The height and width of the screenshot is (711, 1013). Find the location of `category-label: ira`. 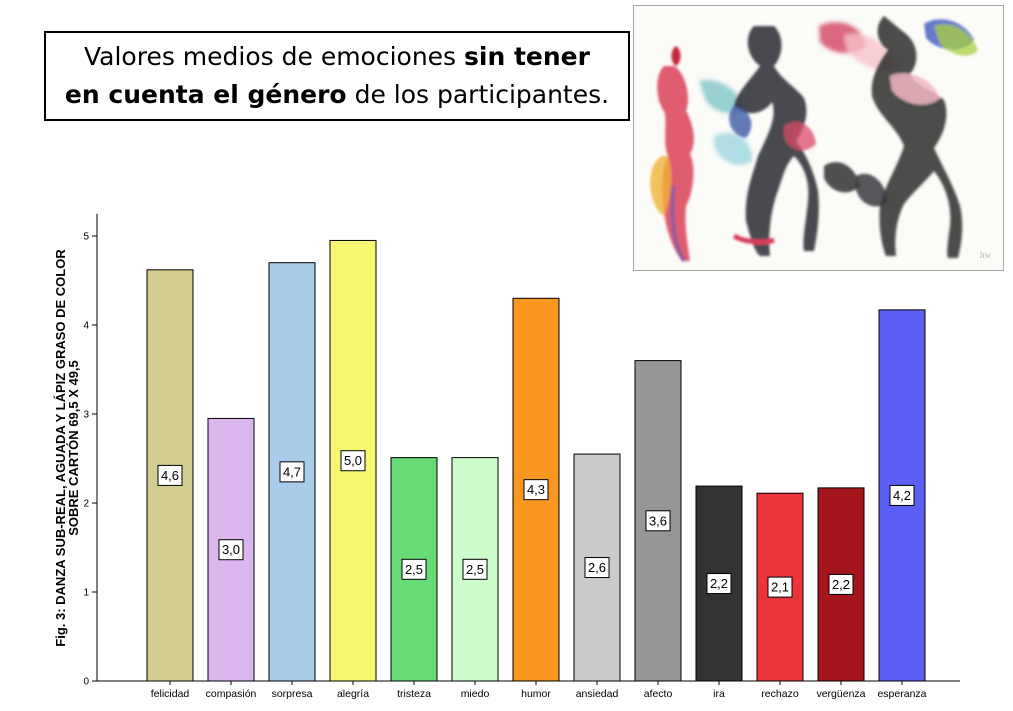

category-label: ira is located at coordinates (719, 694).